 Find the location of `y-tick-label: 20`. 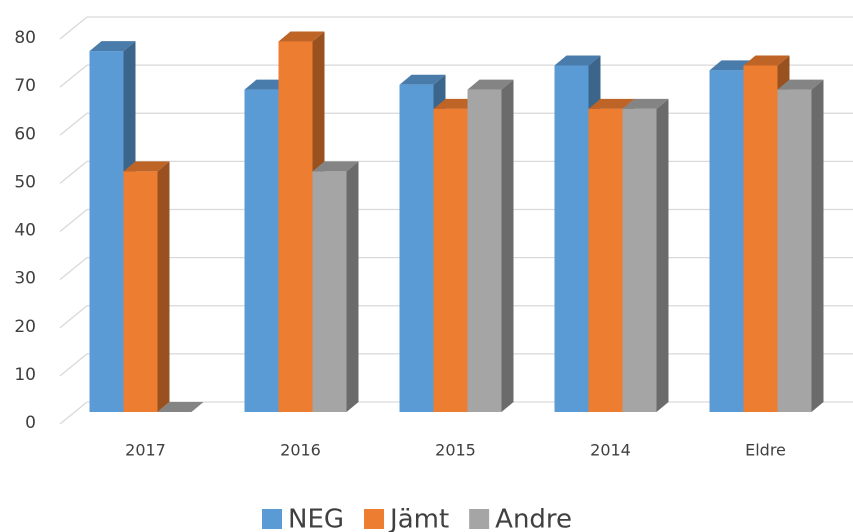

y-tick-label: 20 is located at coordinates (25, 327).